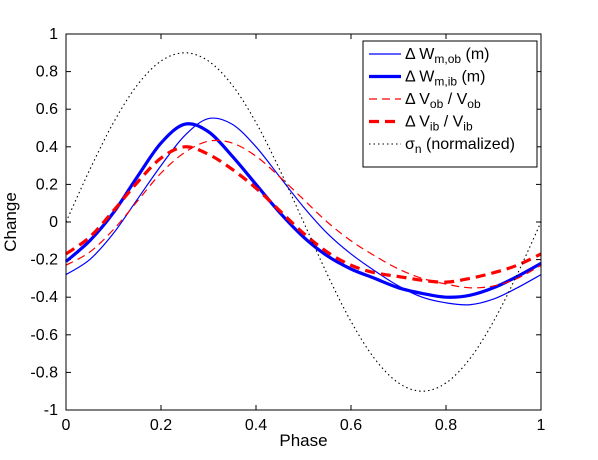 This screenshot has width=598, height=460. I want to click on y-tick-label: 0.4, so click(47, 147).